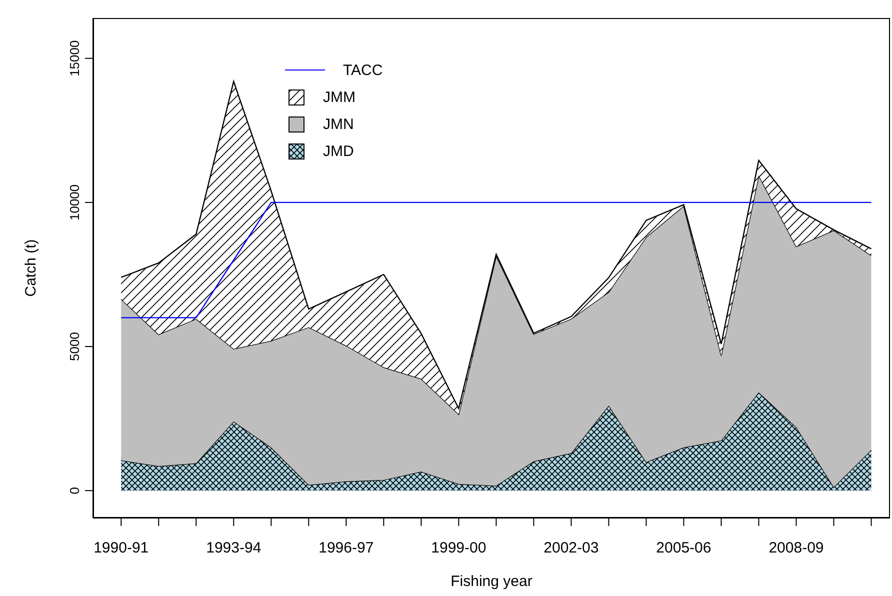 Image resolution: width=892 pixels, height=596 pixels. I want to click on legend-label: JMN, so click(338, 124).